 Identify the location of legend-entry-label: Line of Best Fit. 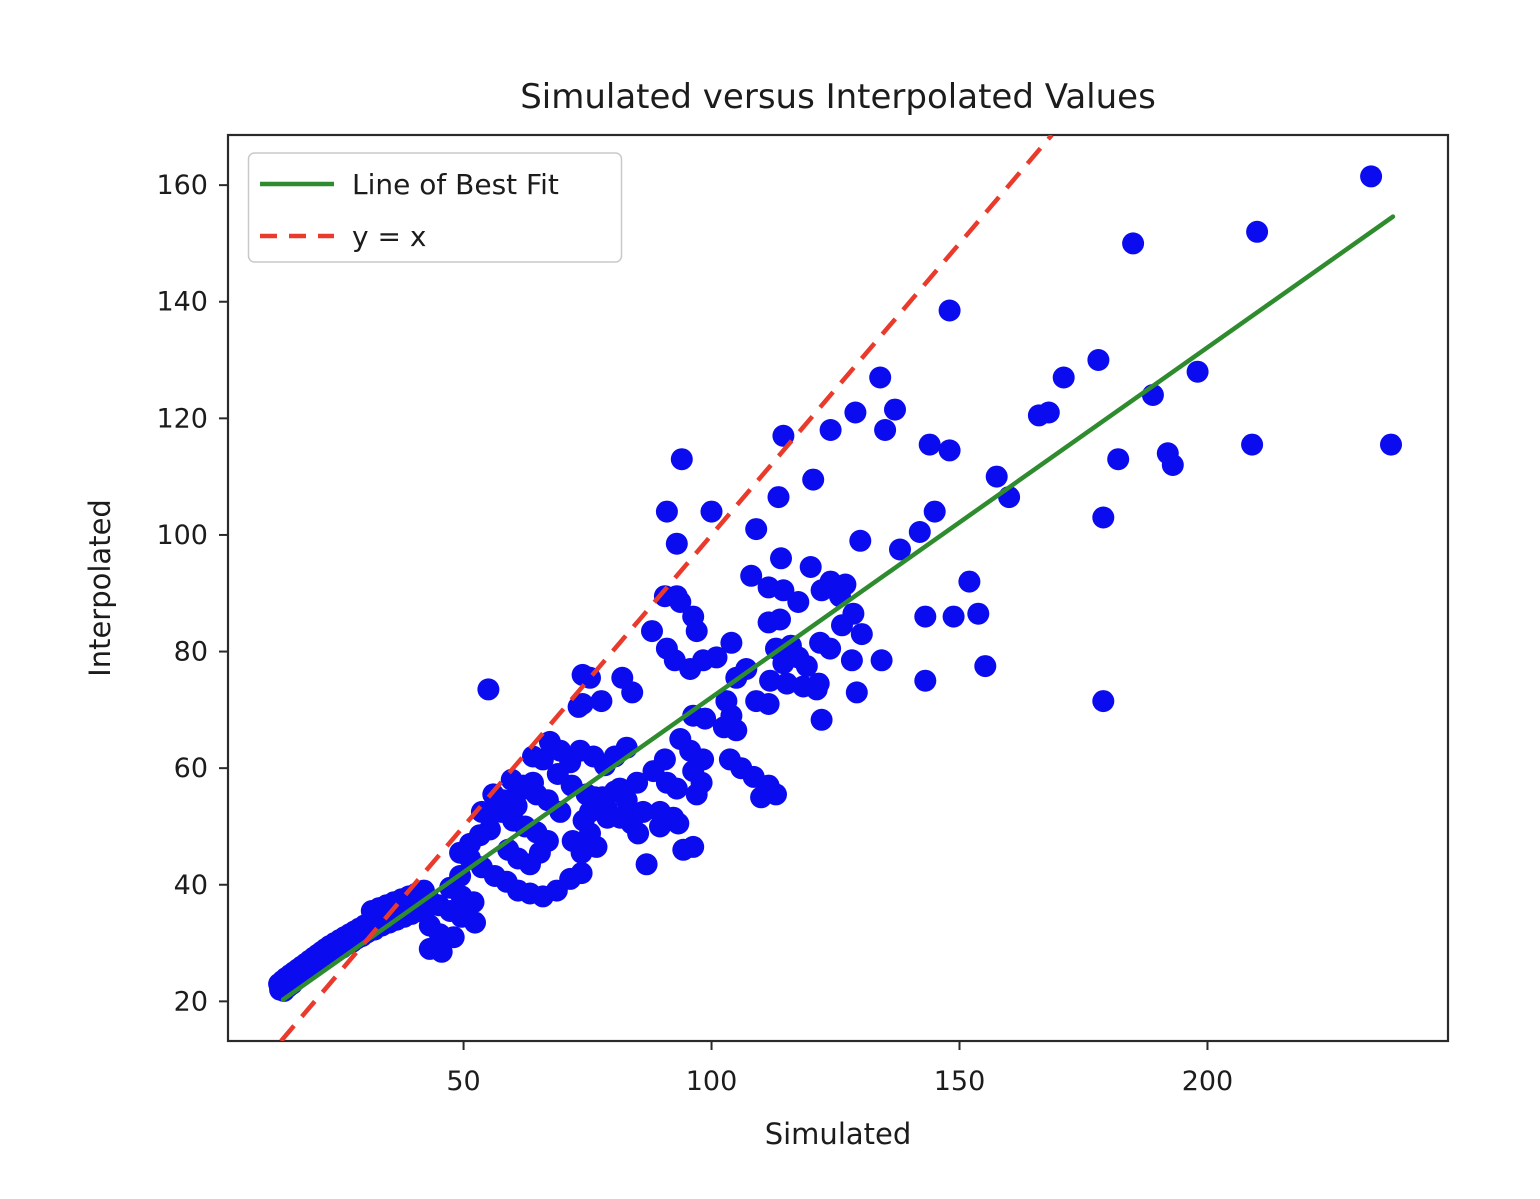
(455, 184).